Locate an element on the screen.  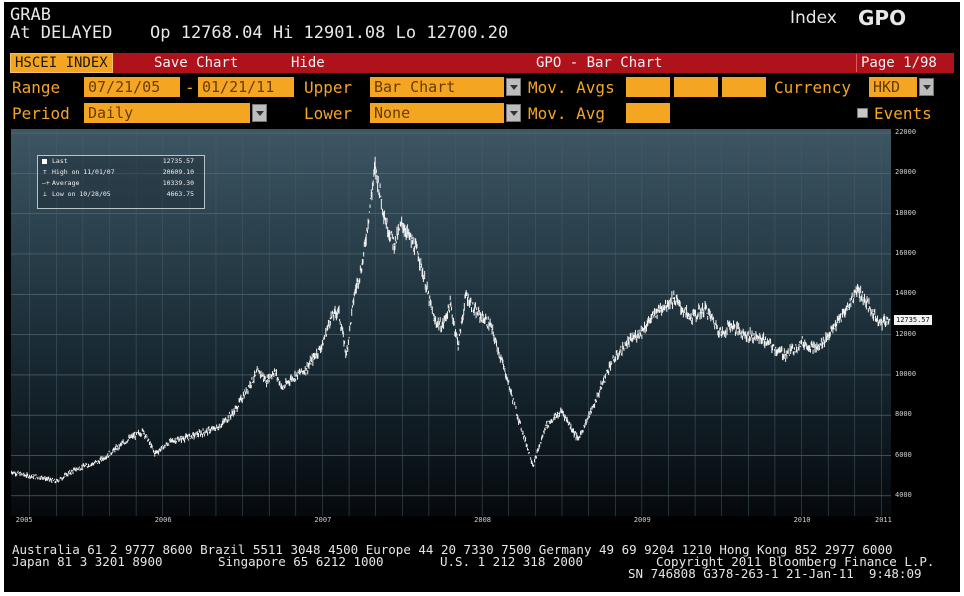
currency-select: HKD is located at coordinates (893, 87).